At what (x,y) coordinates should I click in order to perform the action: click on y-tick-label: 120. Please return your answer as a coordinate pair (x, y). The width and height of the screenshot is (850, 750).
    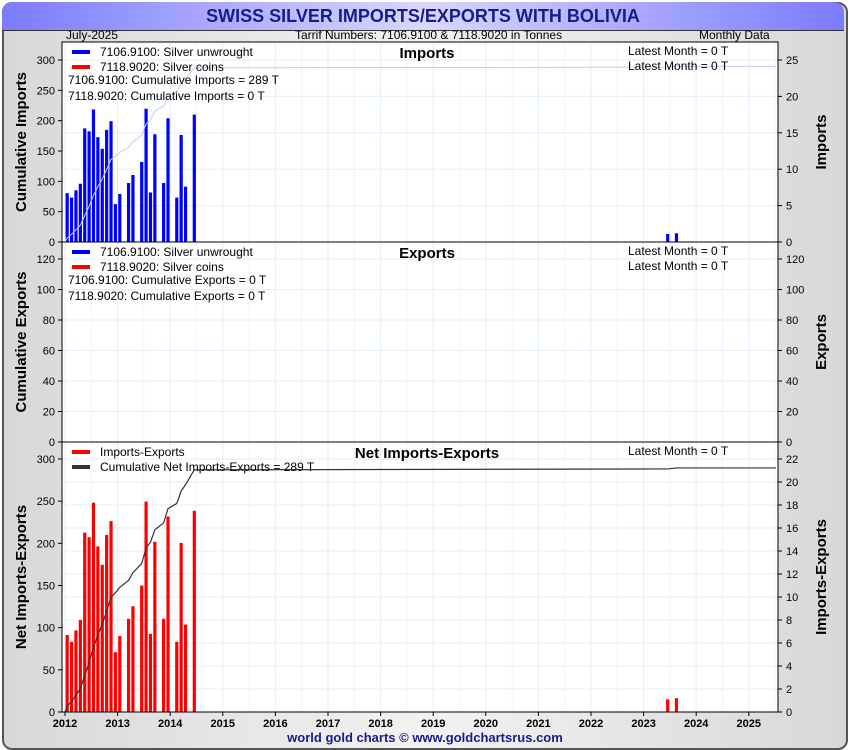
    Looking at the image, I should click on (46, 260).